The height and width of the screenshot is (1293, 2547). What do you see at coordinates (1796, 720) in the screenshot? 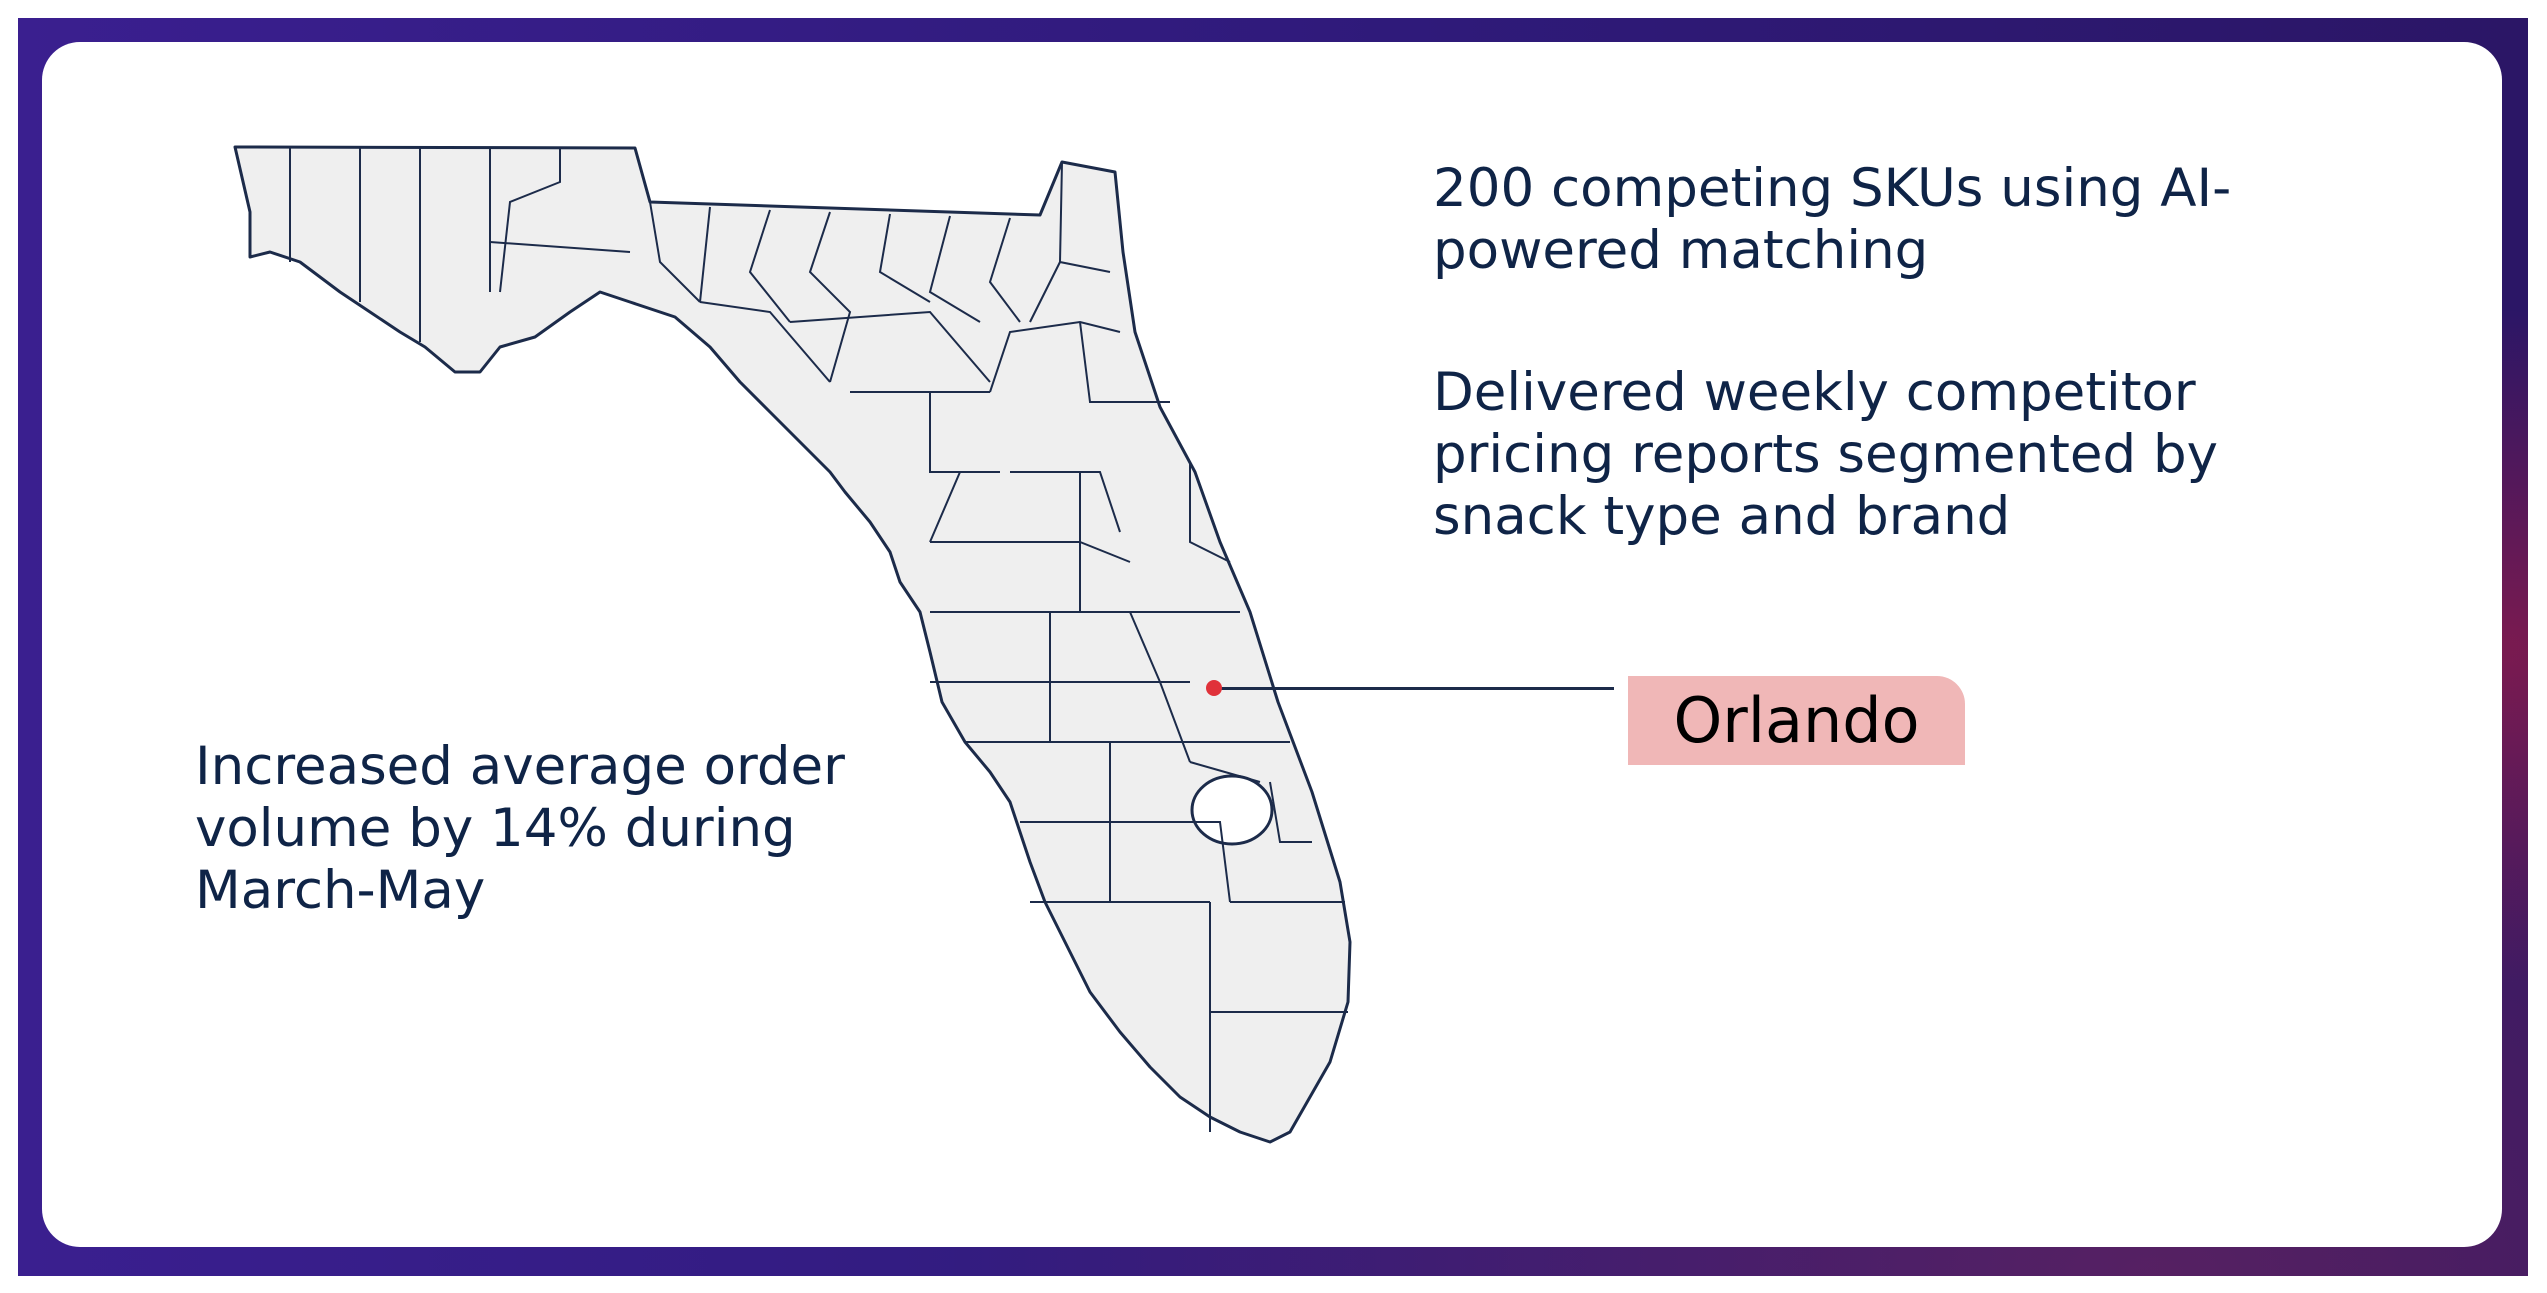
I see `orlando-label: Orlando` at bounding box center [1796, 720].